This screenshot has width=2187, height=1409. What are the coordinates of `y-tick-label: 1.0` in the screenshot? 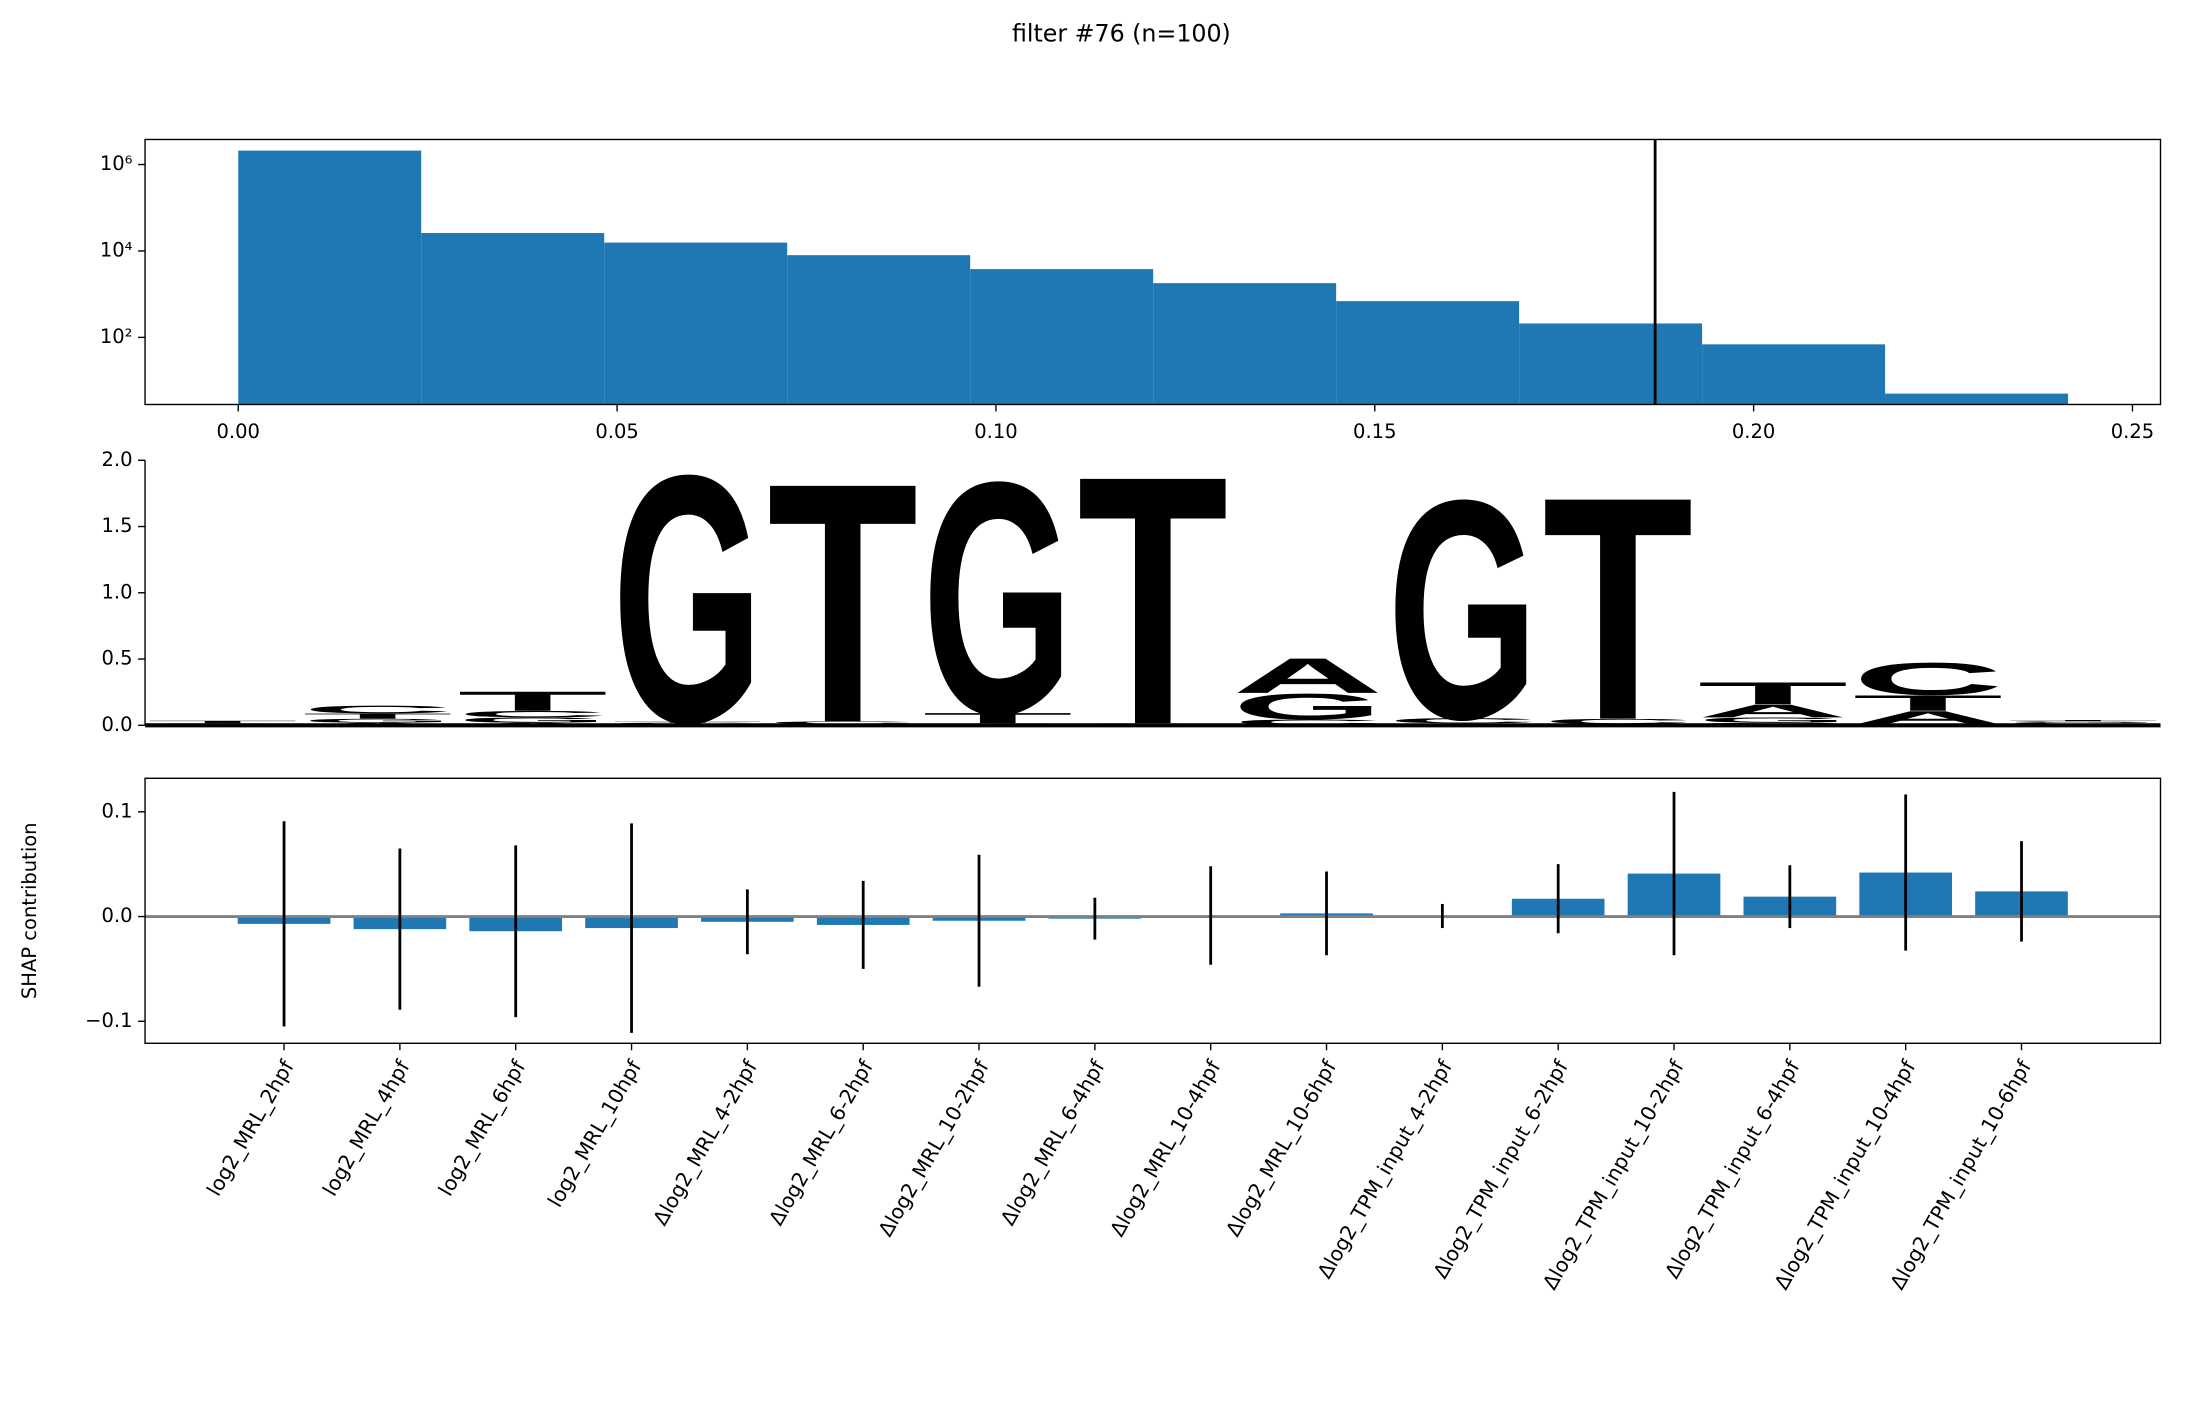 It's located at (116, 591).